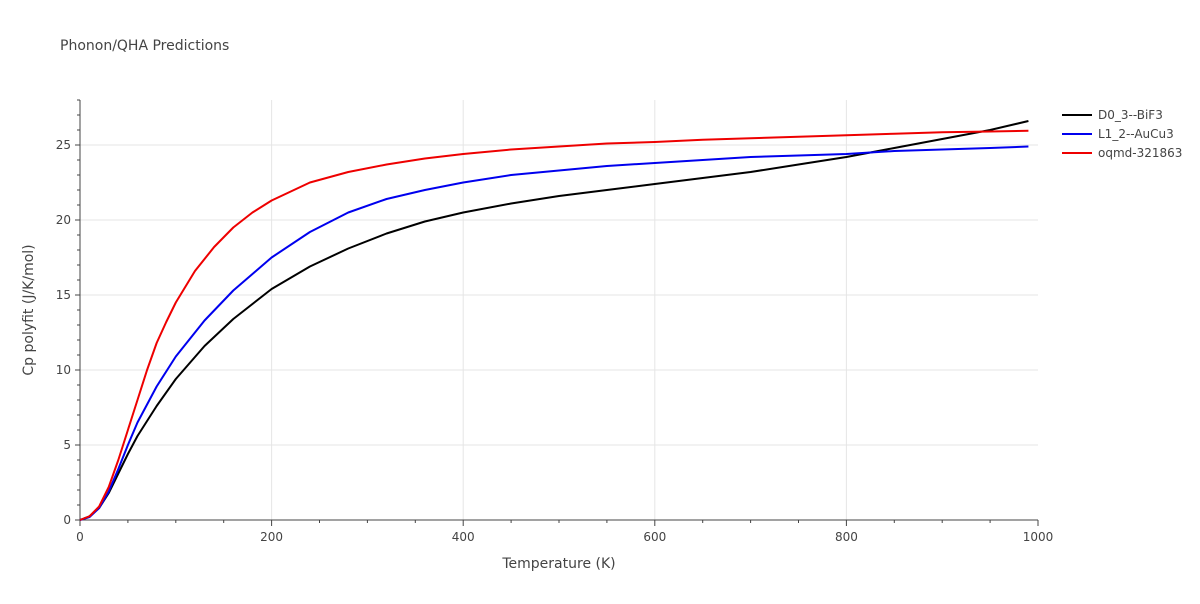 The height and width of the screenshot is (604, 1200). Describe the element at coordinates (1130, 115) in the screenshot. I see `legend-label: D0_3--BiF3` at that location.